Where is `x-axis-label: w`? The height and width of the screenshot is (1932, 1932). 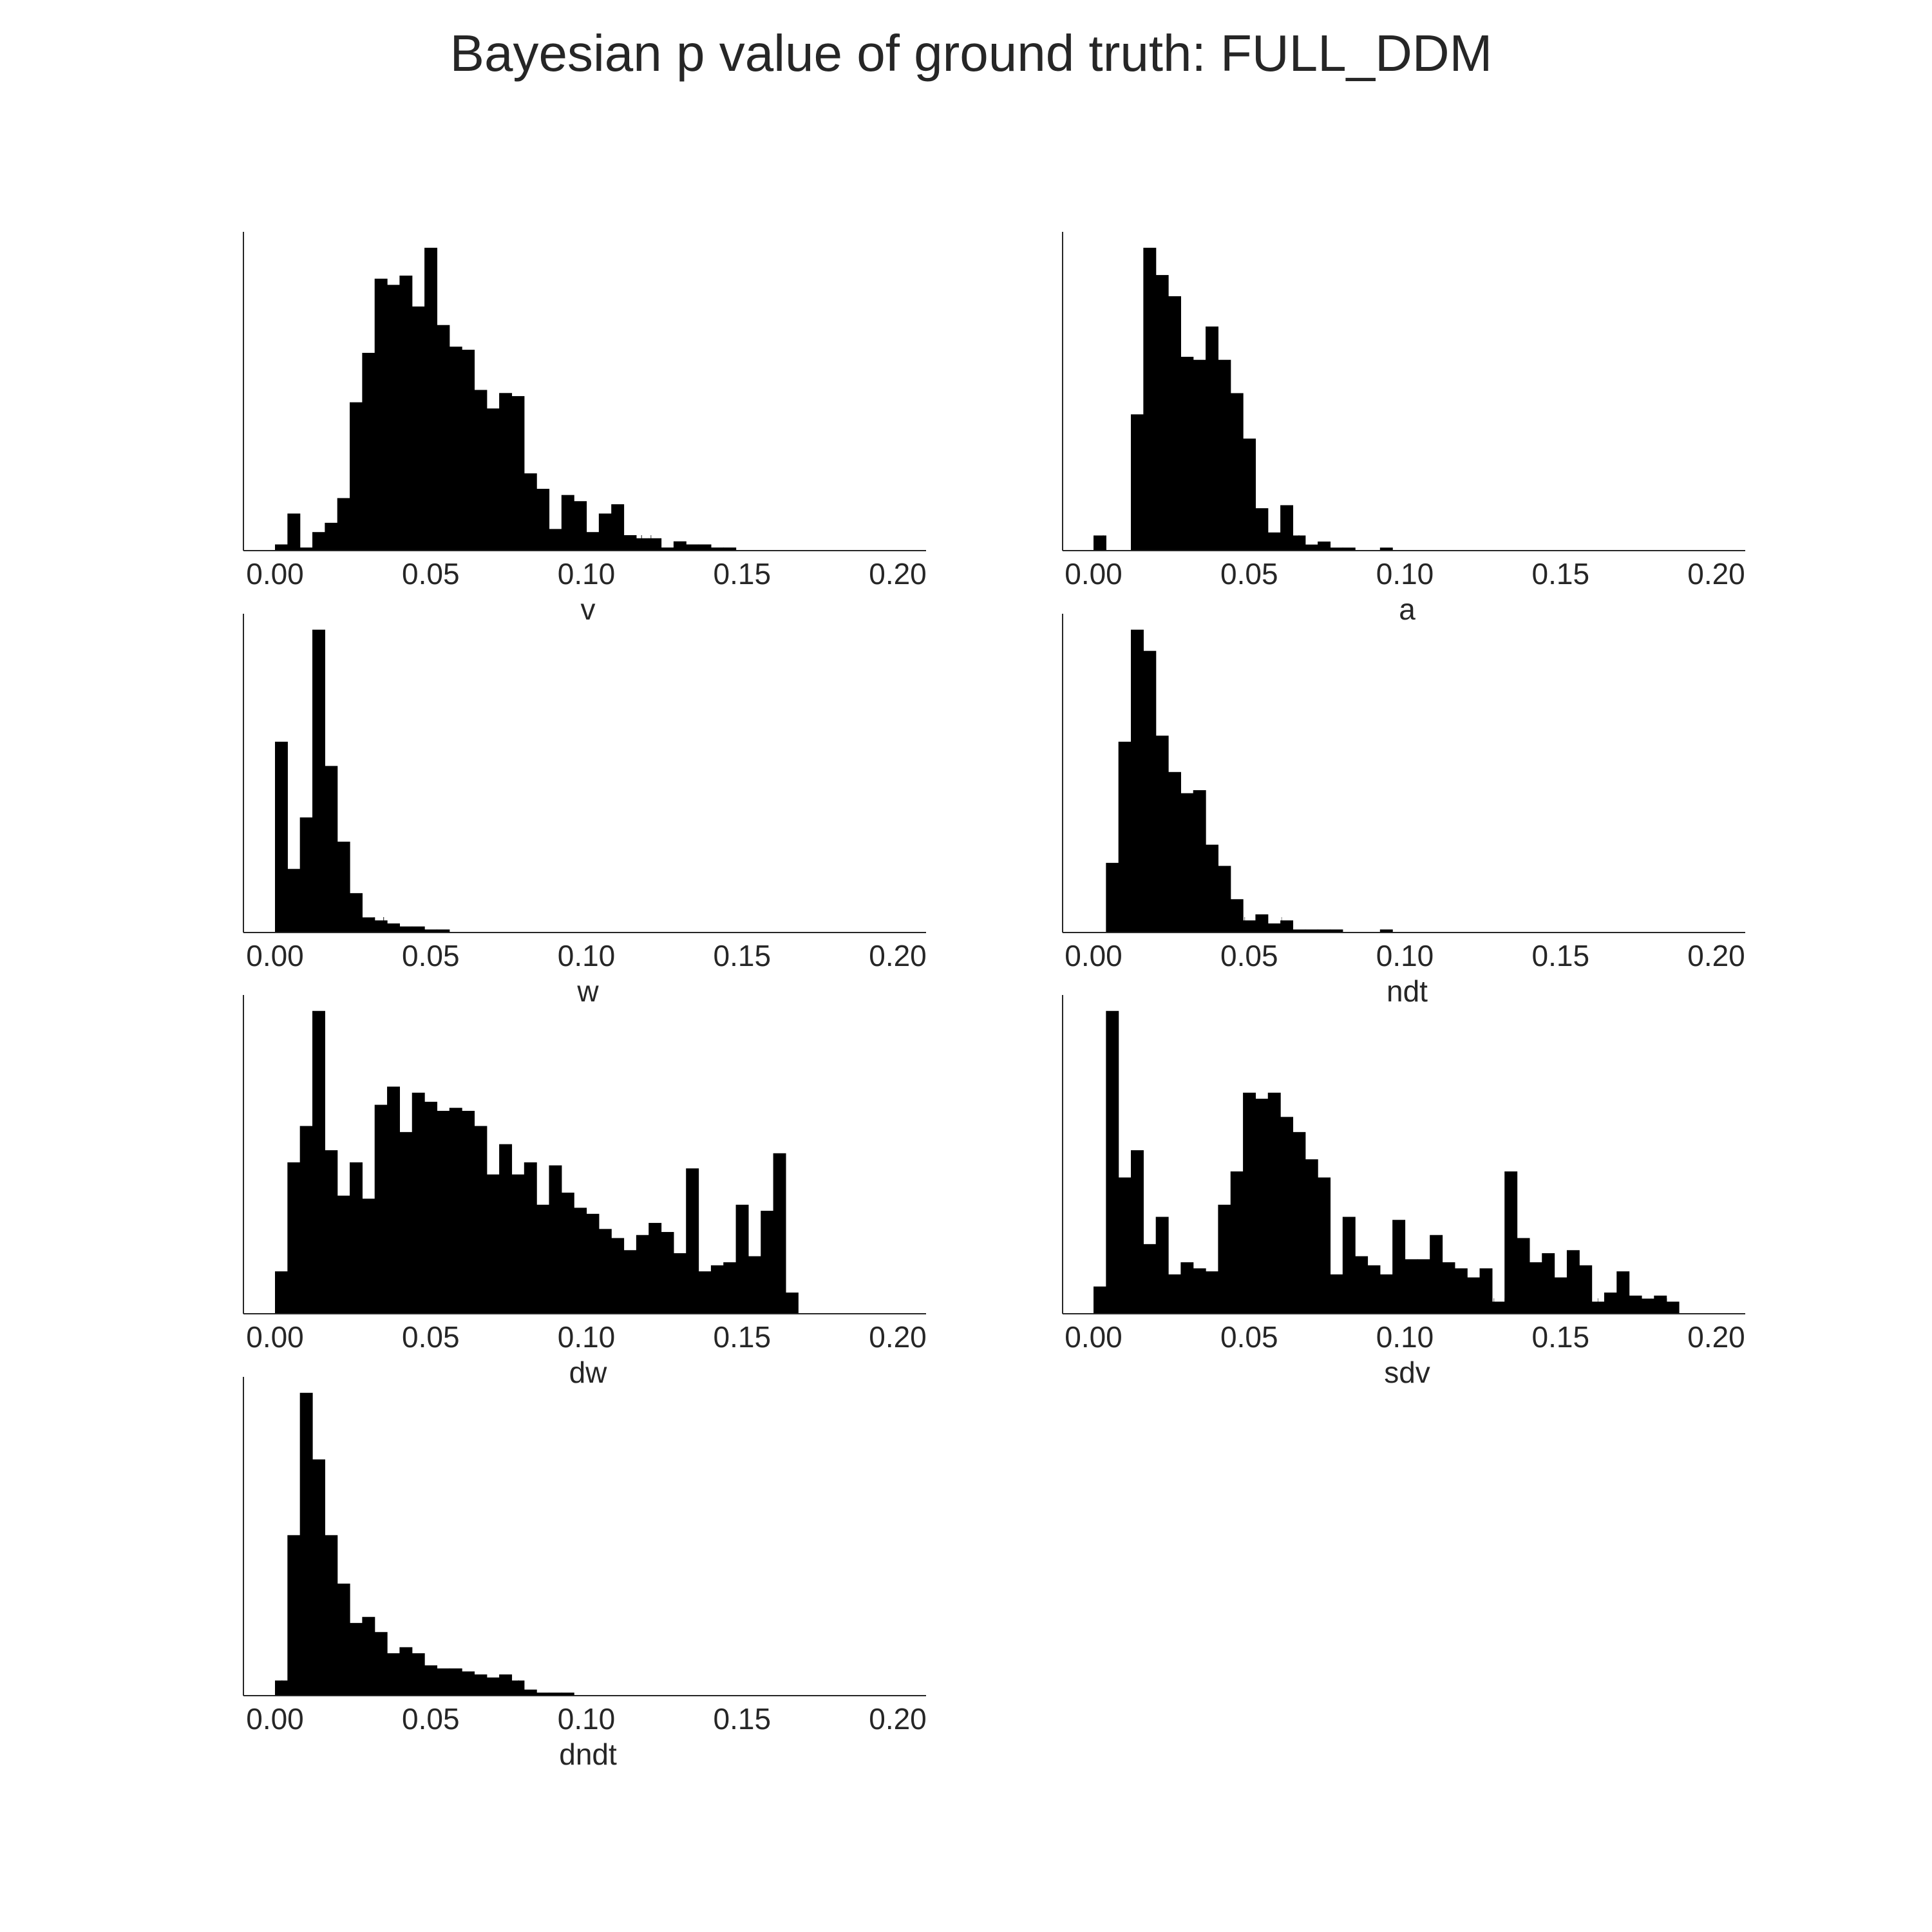
x-axis-label: w is located at coordinates (587, 991).